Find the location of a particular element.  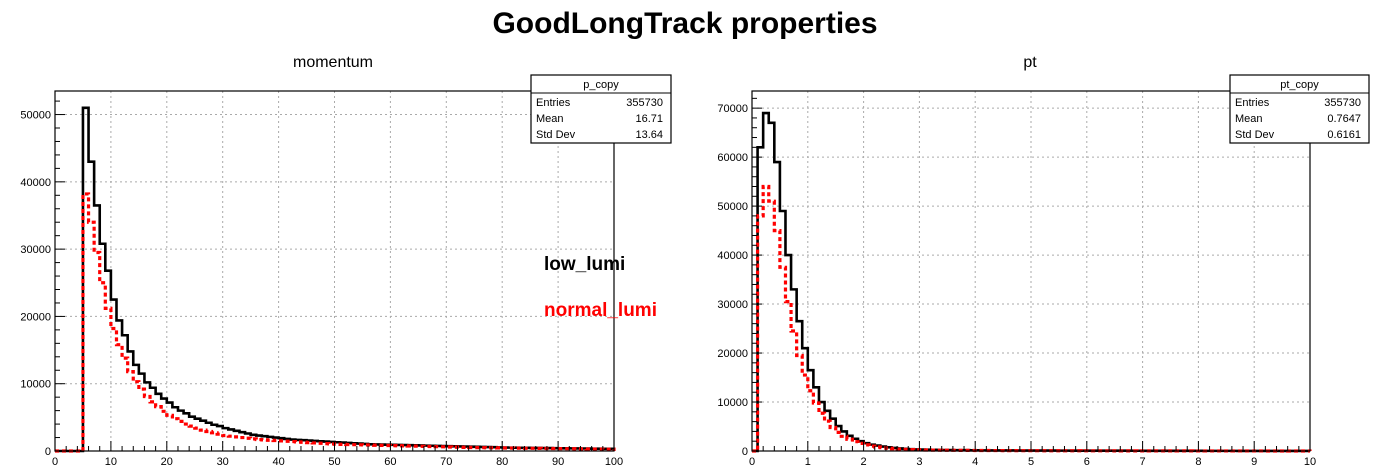

x-tick-label: 60 is located at coordinates (390, 462).